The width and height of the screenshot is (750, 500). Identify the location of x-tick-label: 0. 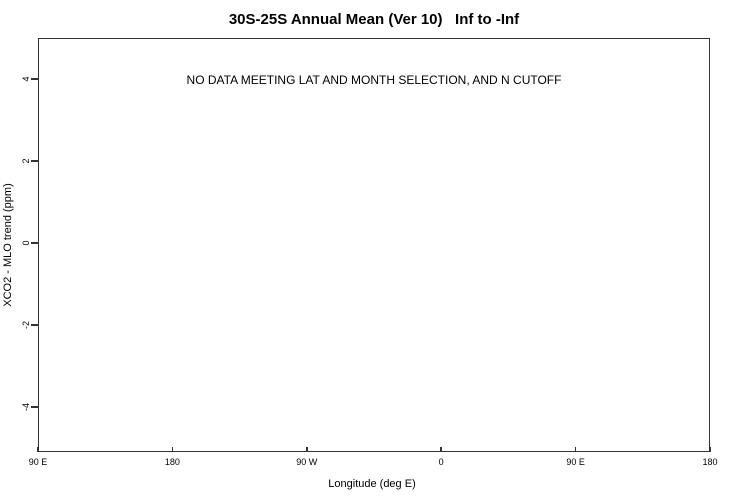
(441, 462).